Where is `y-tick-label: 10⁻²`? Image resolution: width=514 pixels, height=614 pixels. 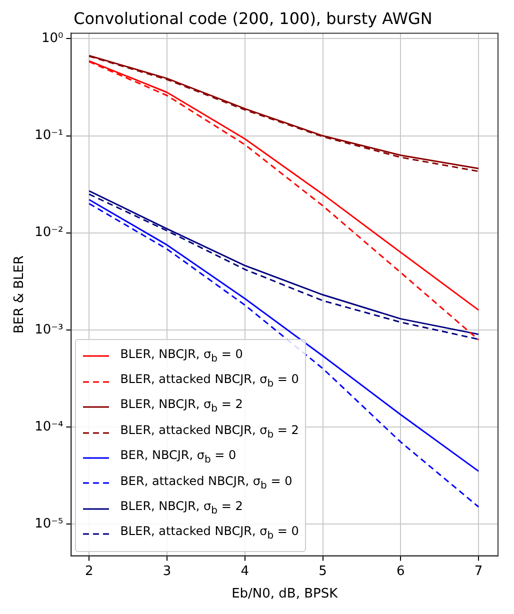
y-tick-label: 10⁻² is located at coordinates (49, 232).